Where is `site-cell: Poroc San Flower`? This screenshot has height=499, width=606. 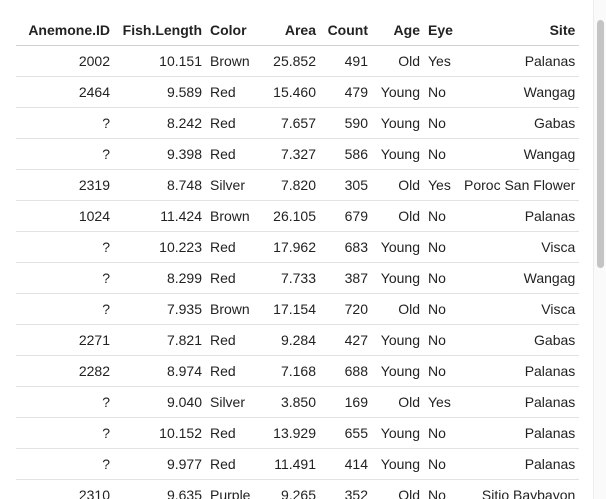 site-cell: Poroc San Flower is located at coordinates (520, 185).